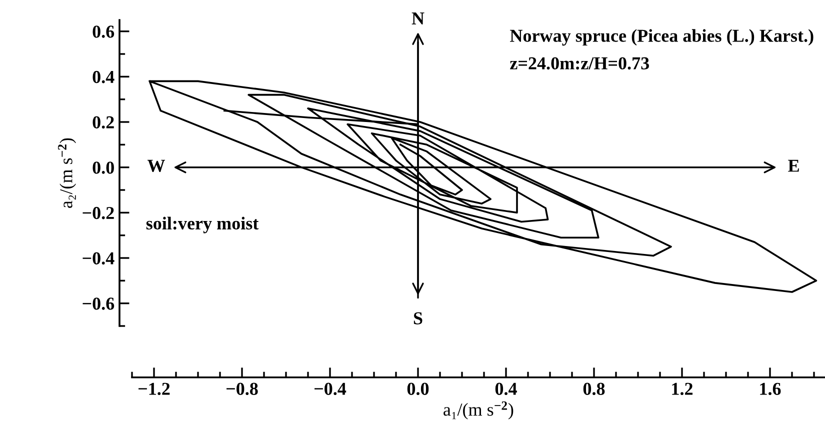 Image resolution: width=825 pixels, height=425 pixels. I want to click on x-tick-label: 0.4, so click(506, 389).